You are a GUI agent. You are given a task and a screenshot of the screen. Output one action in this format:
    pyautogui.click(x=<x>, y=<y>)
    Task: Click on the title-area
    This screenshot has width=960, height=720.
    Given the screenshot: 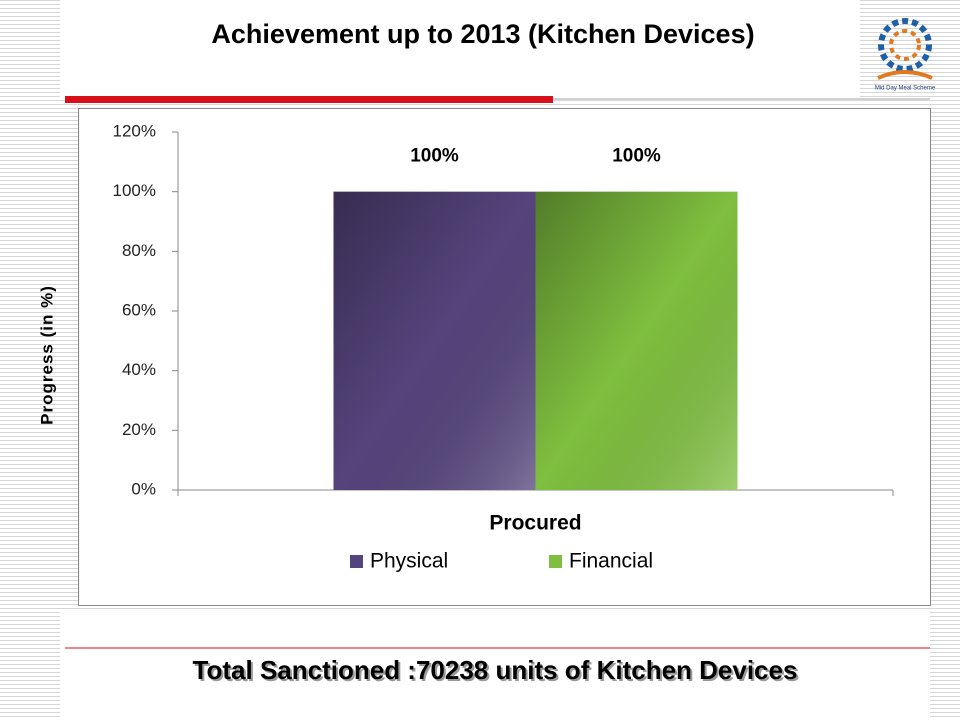 What is the action you would take?
    pyautogui.click(x=460, y=49)
    